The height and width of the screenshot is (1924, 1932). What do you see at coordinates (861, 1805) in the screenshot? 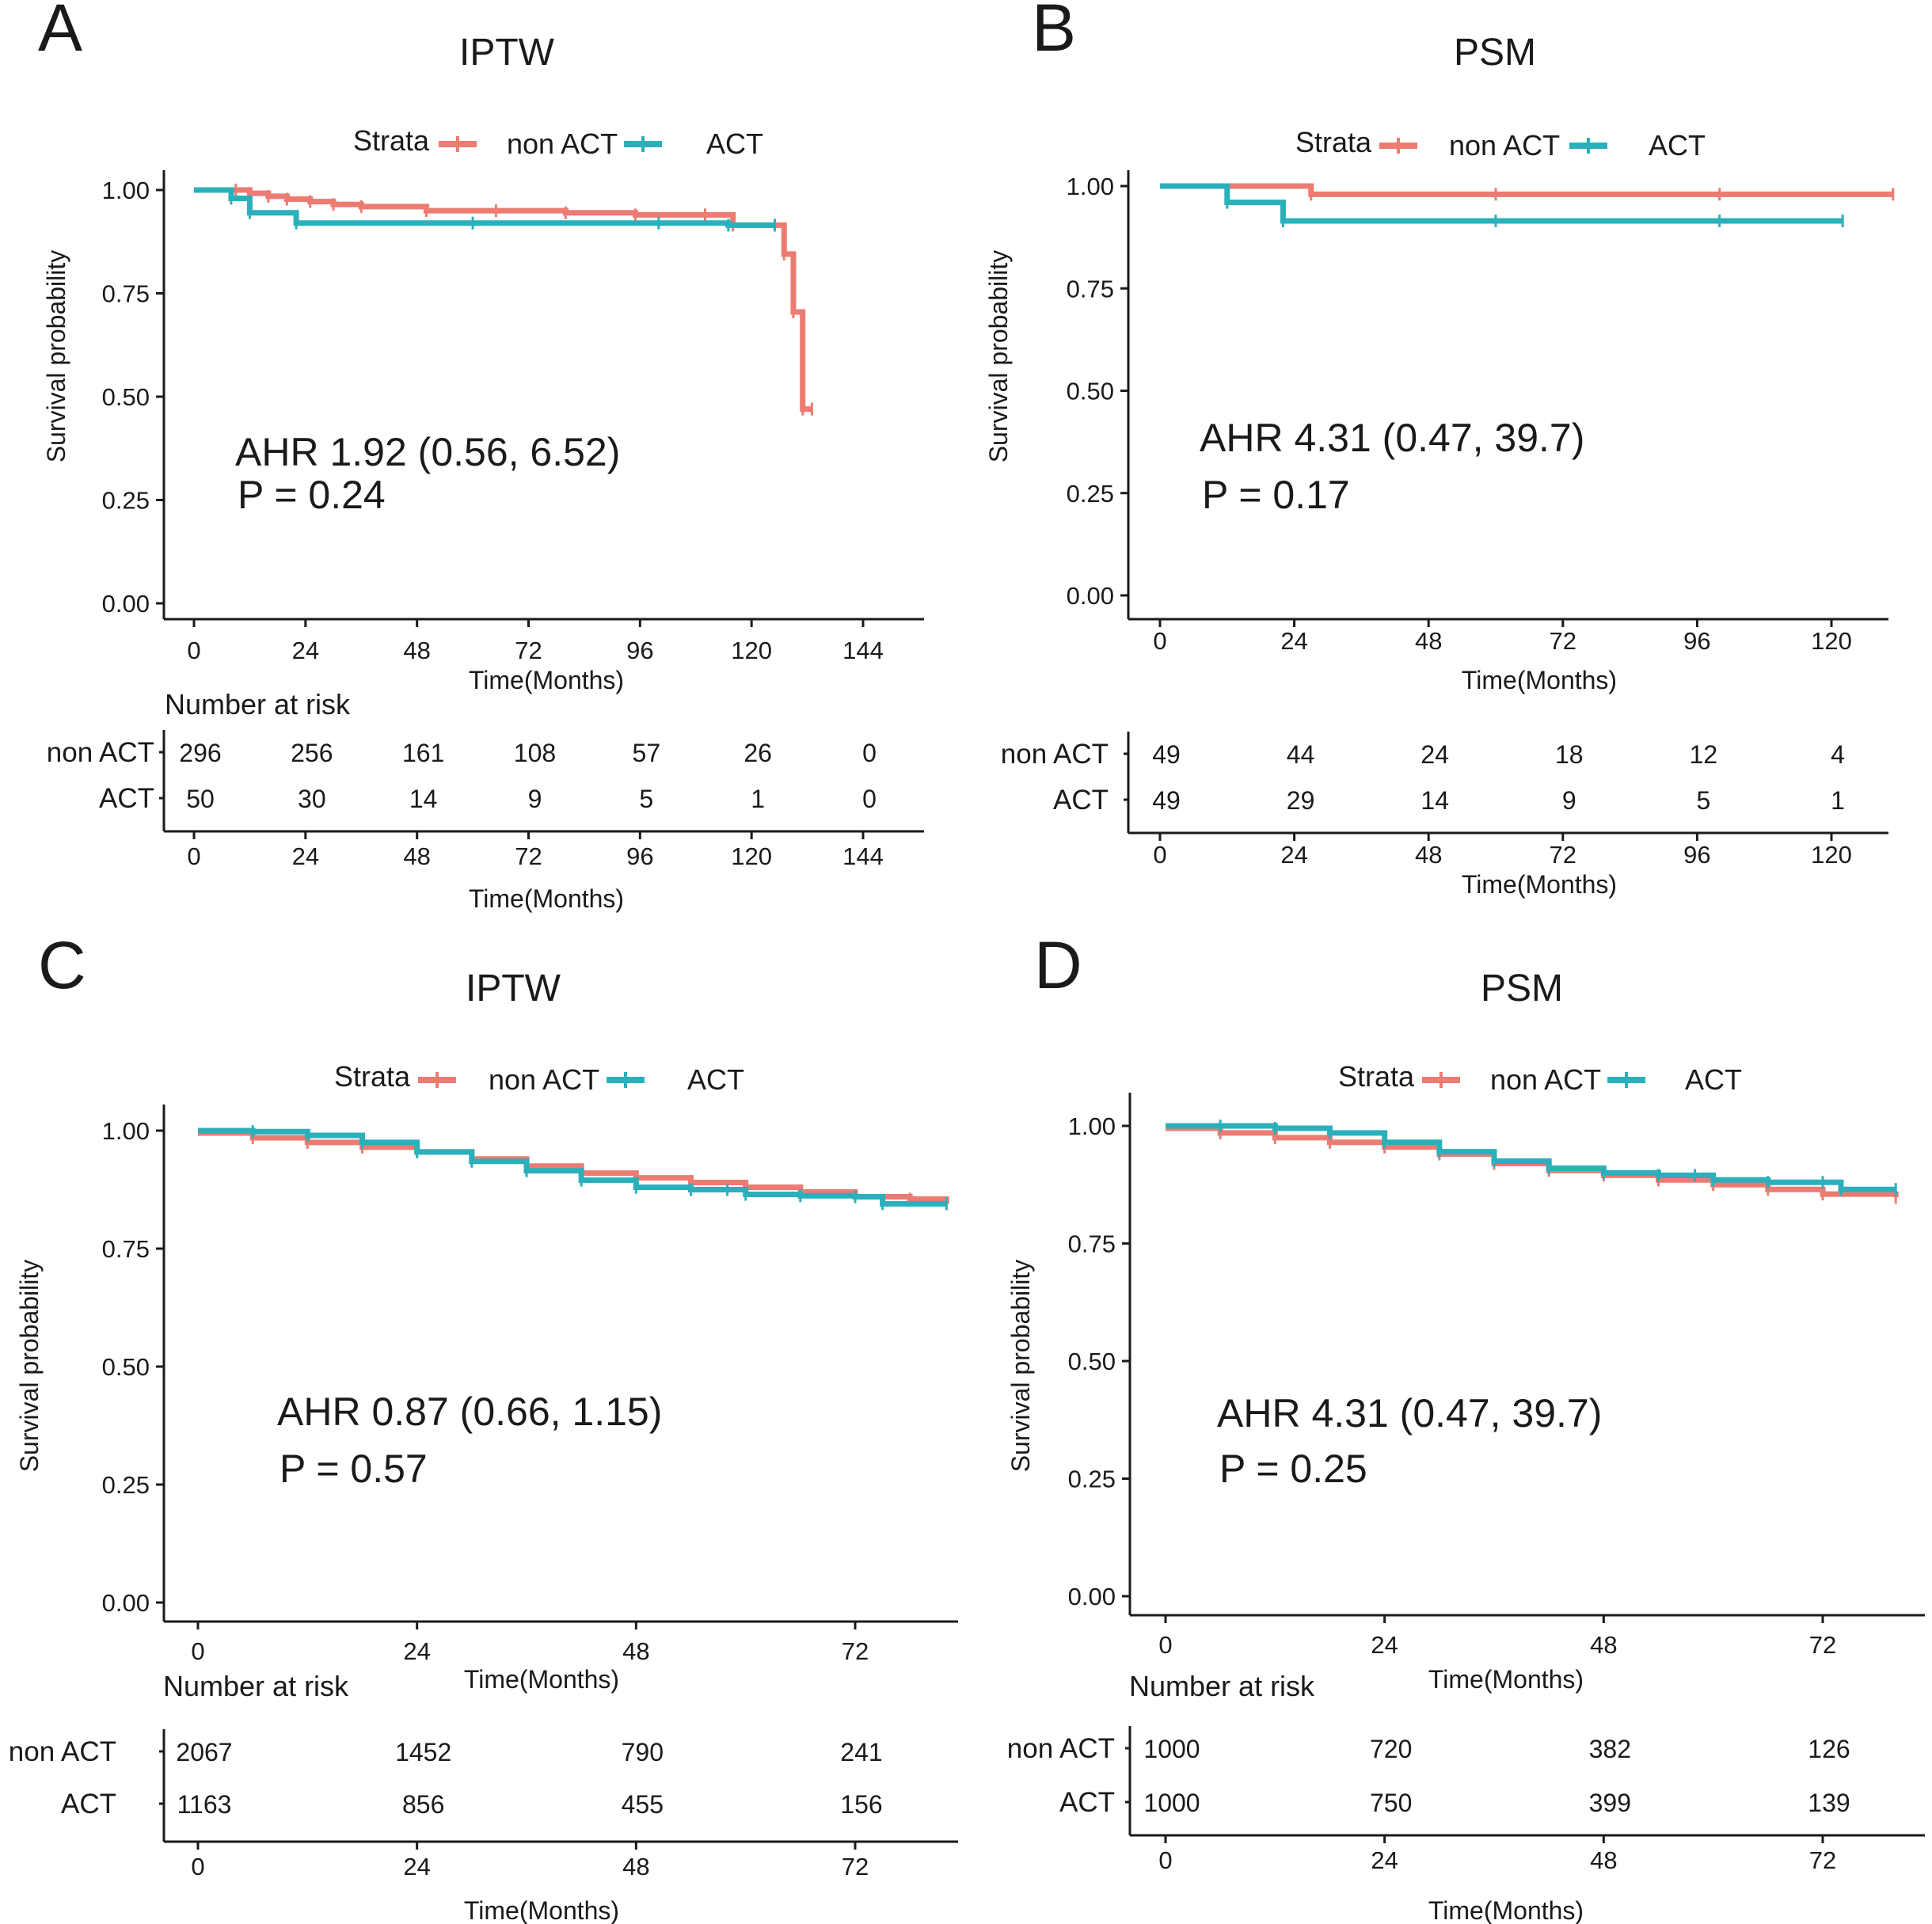
I see `risk-cell: 156` at bounding box center [861, 1805].